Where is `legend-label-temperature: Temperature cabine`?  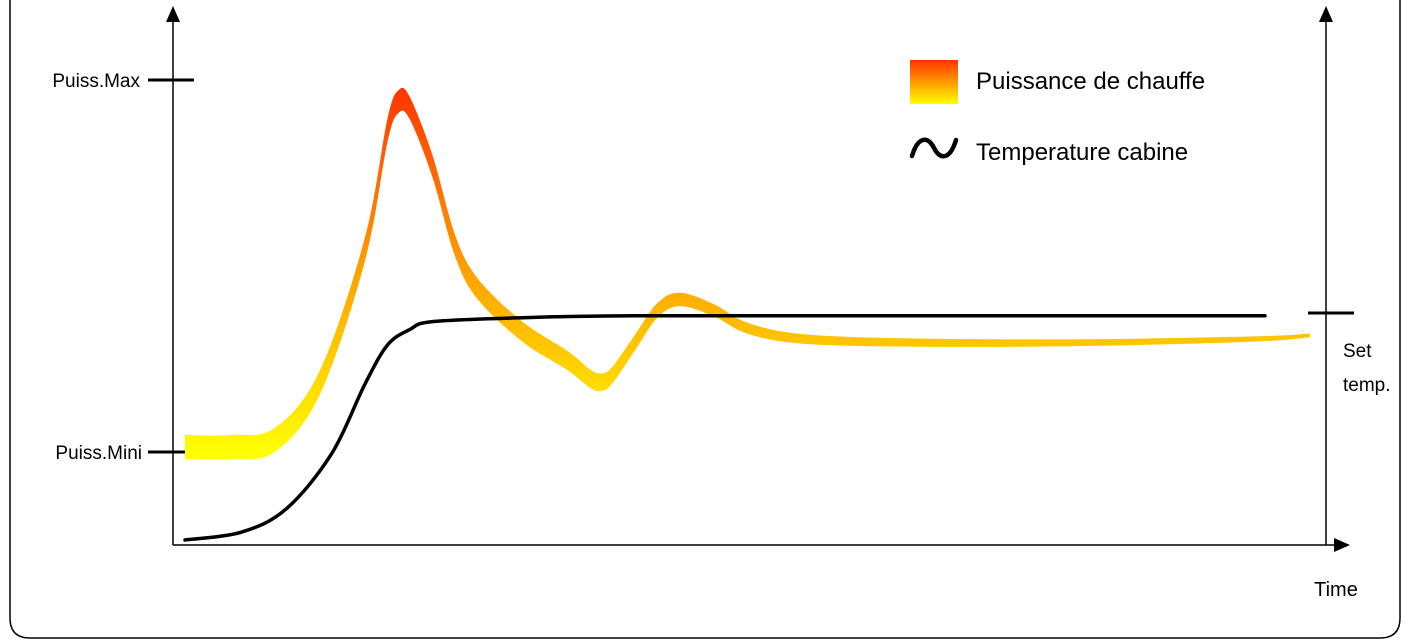
legend-label-temperature: Temperature cabine is located at coordinates (1082, 152).